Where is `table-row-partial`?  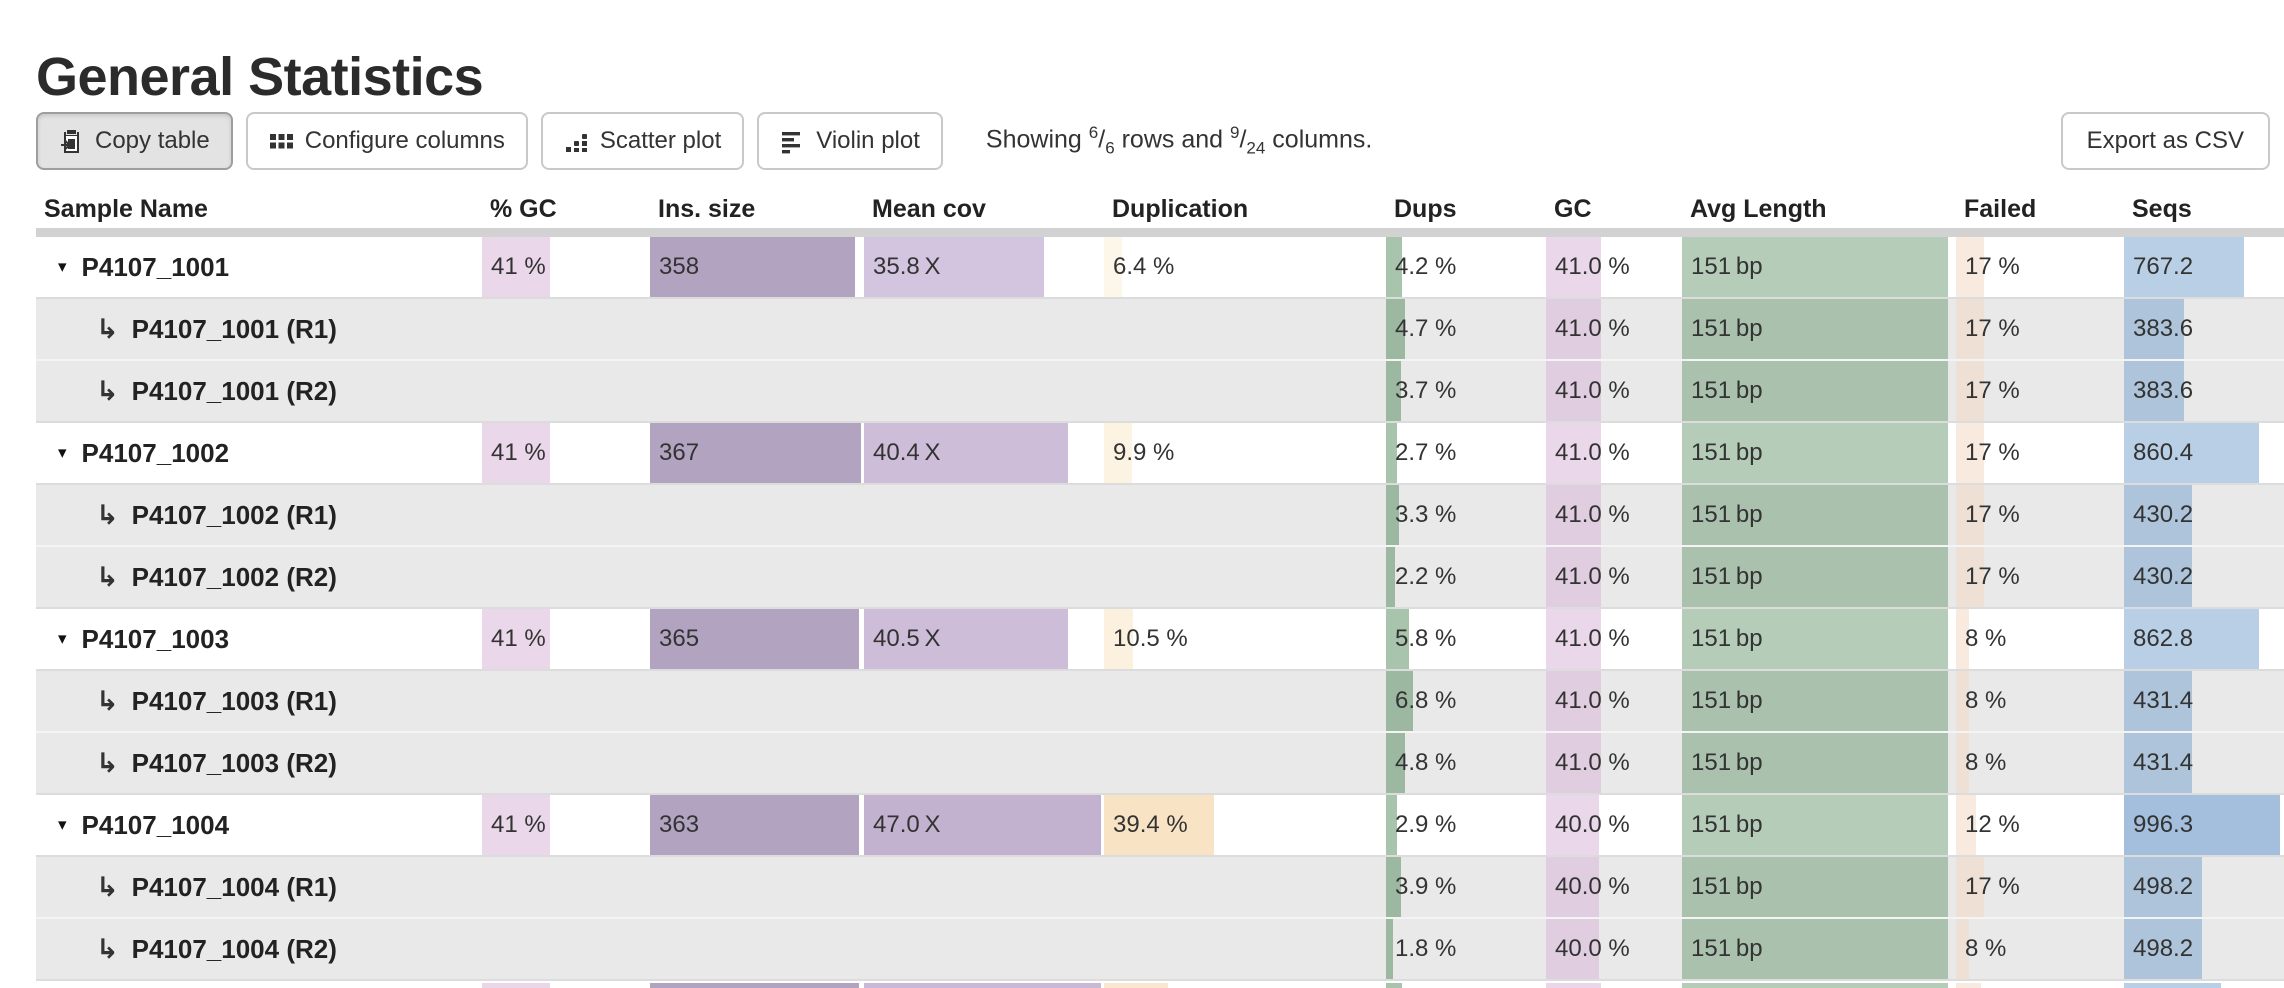
table-row-partial is located at coordinates (1160, 983).